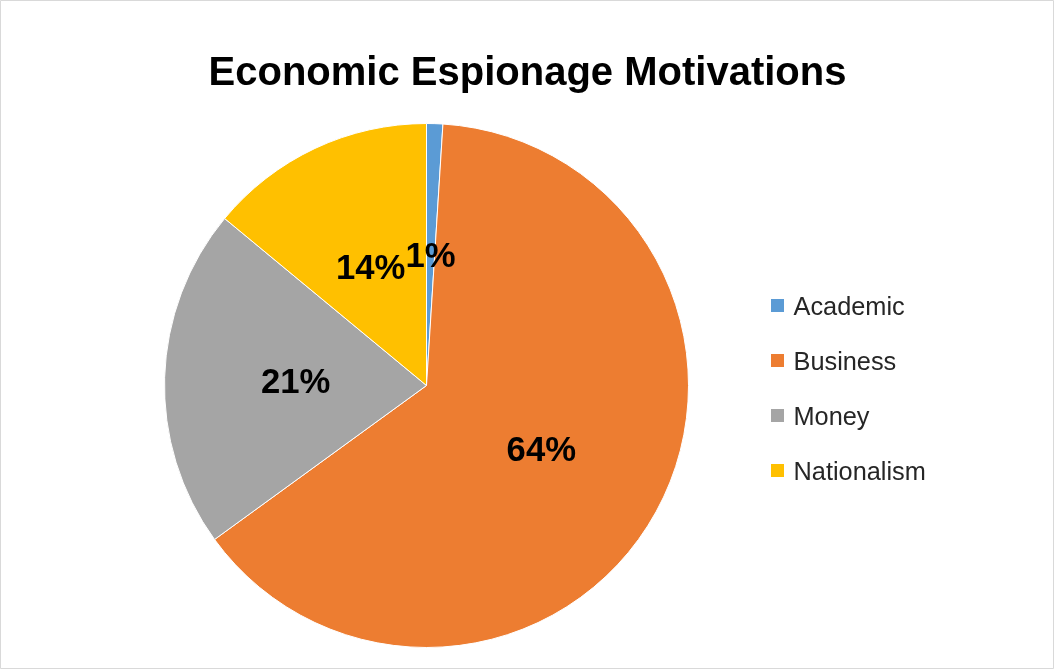  What do you see at coordinates (845, 360) in the screenshot?
I see `legend-label: Business` at bounding box center [845, 360].